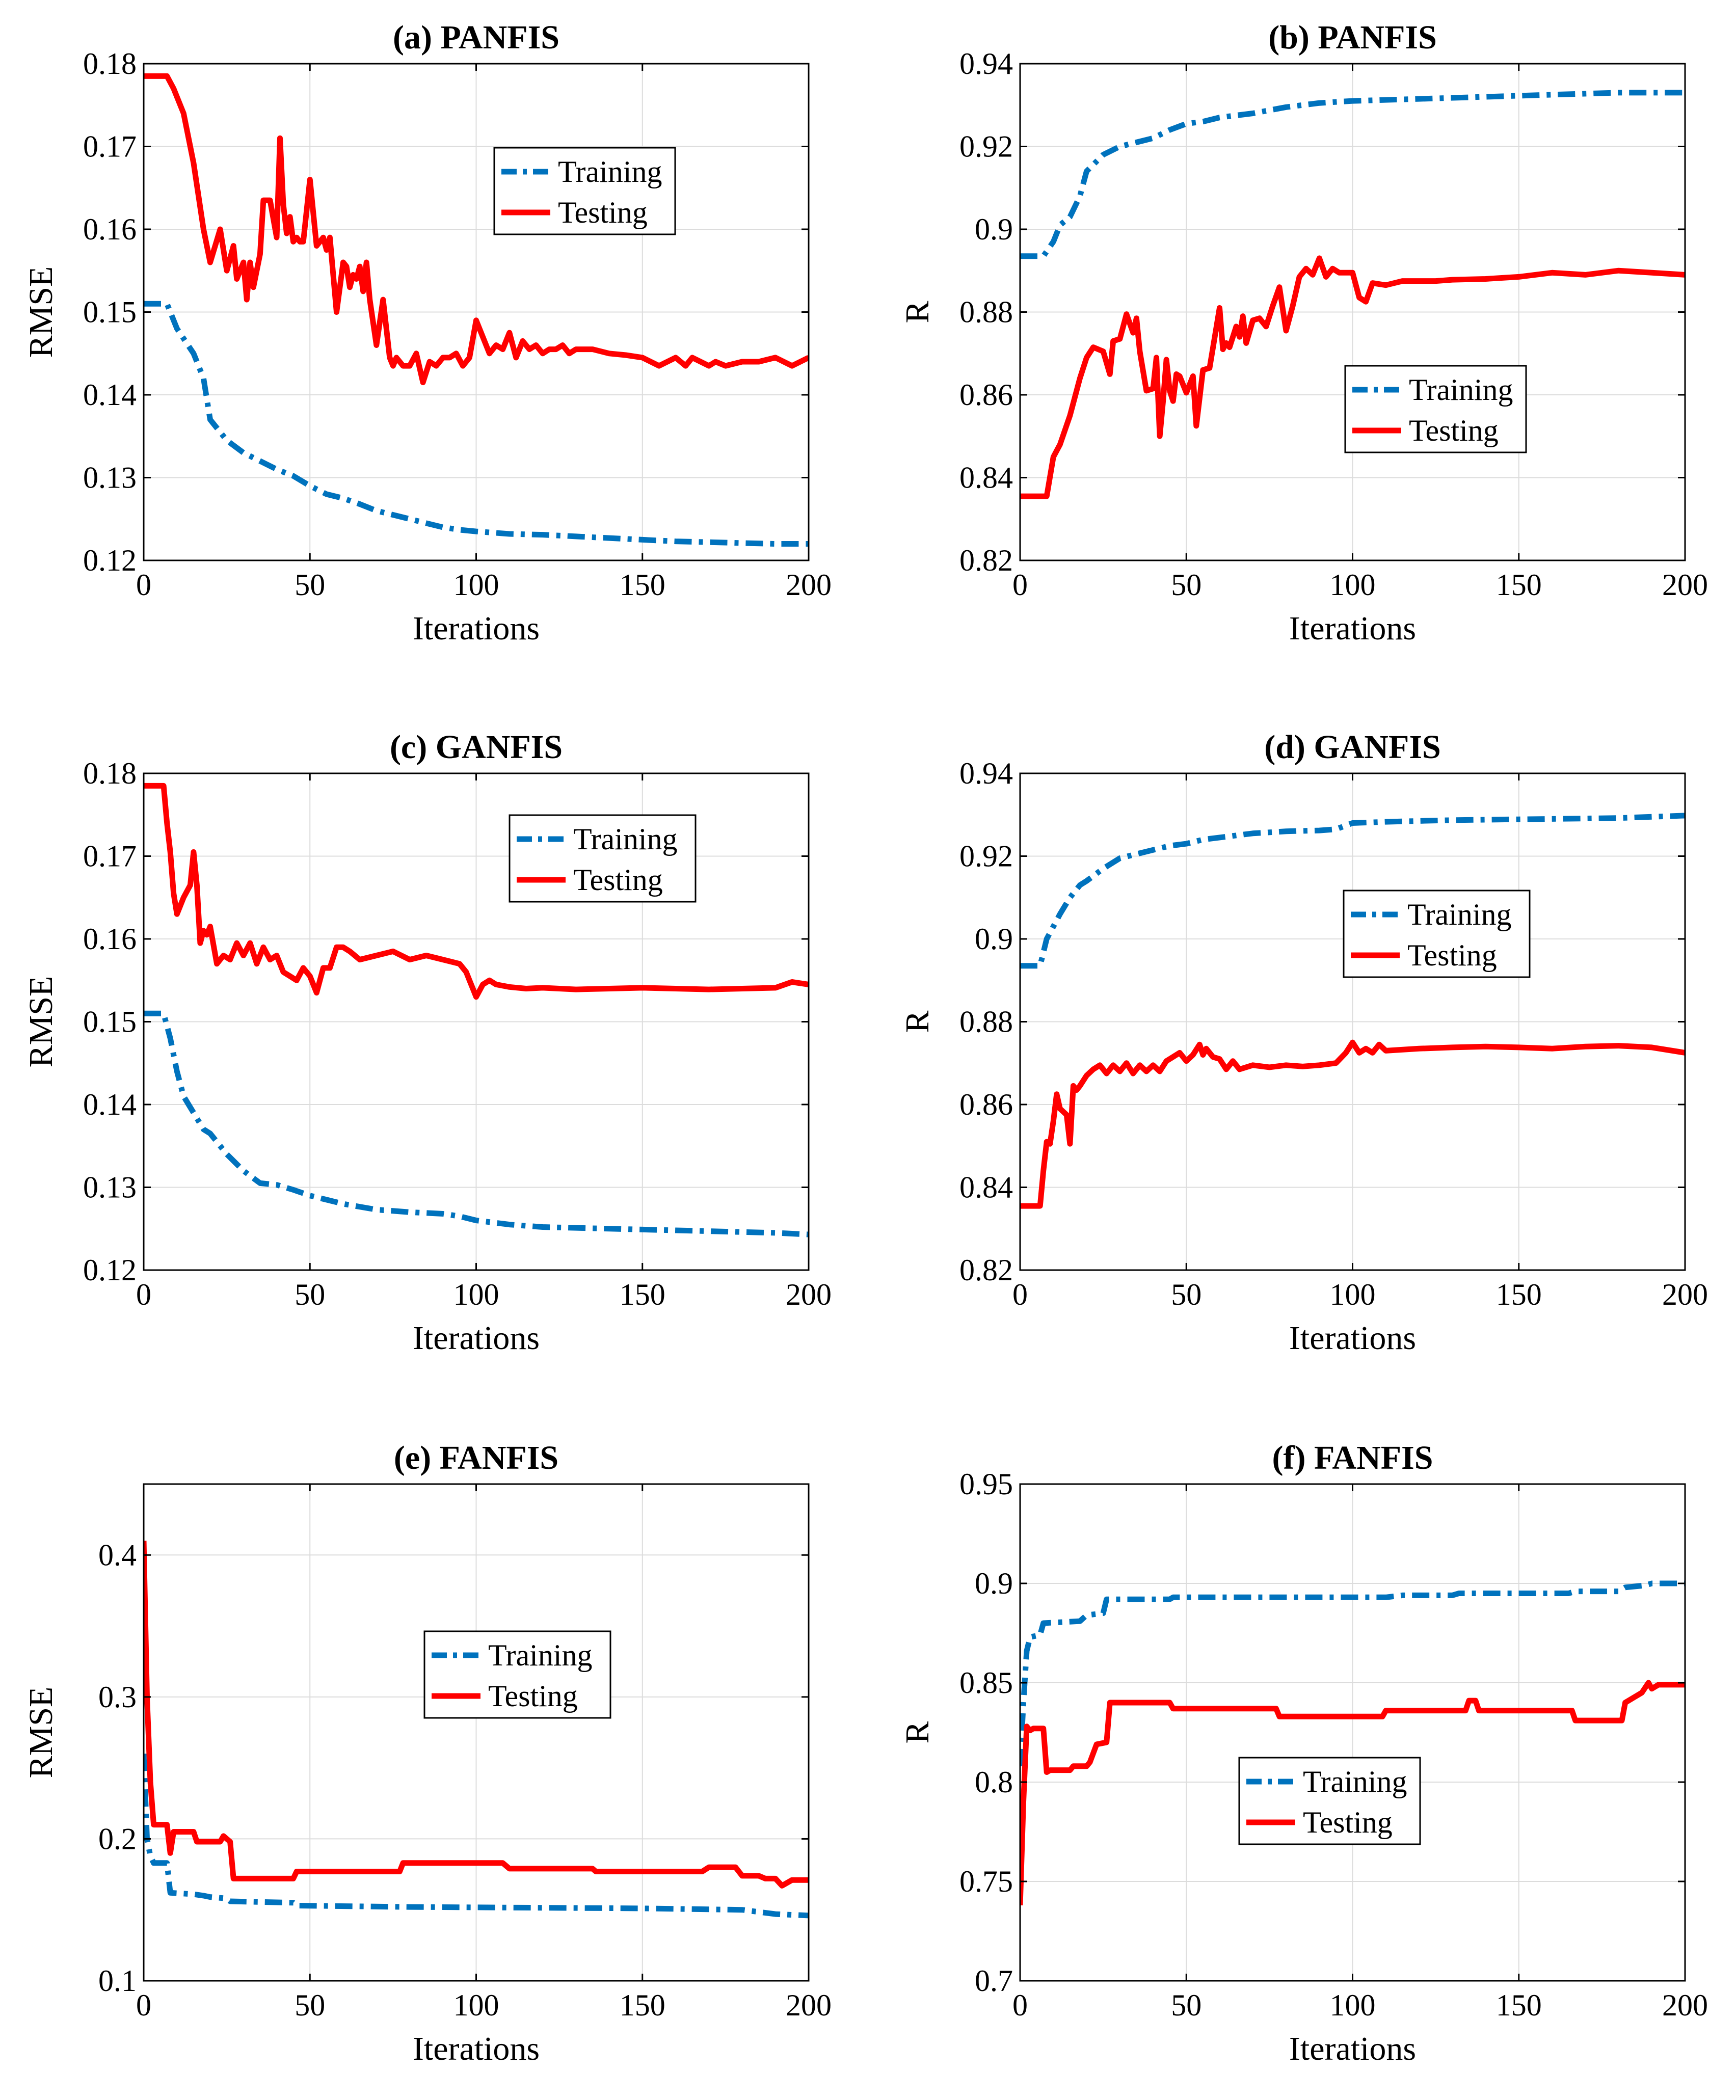 This screenshot has height=2100, width=1736. I want to click on y-tick-label: 0.4, so click(117, 1555).